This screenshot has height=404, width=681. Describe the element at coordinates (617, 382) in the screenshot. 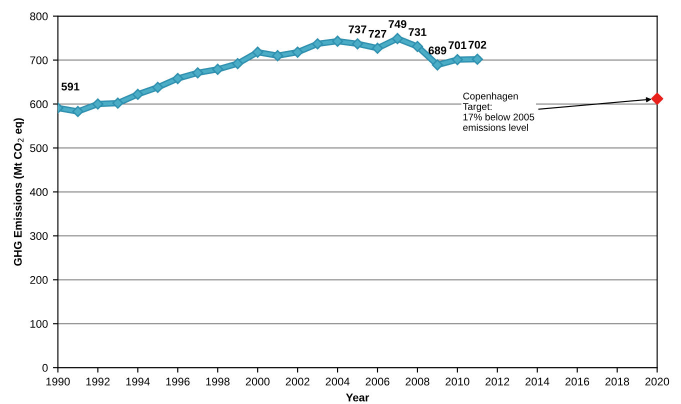

I see `x-tick-label: 2018` at that location.